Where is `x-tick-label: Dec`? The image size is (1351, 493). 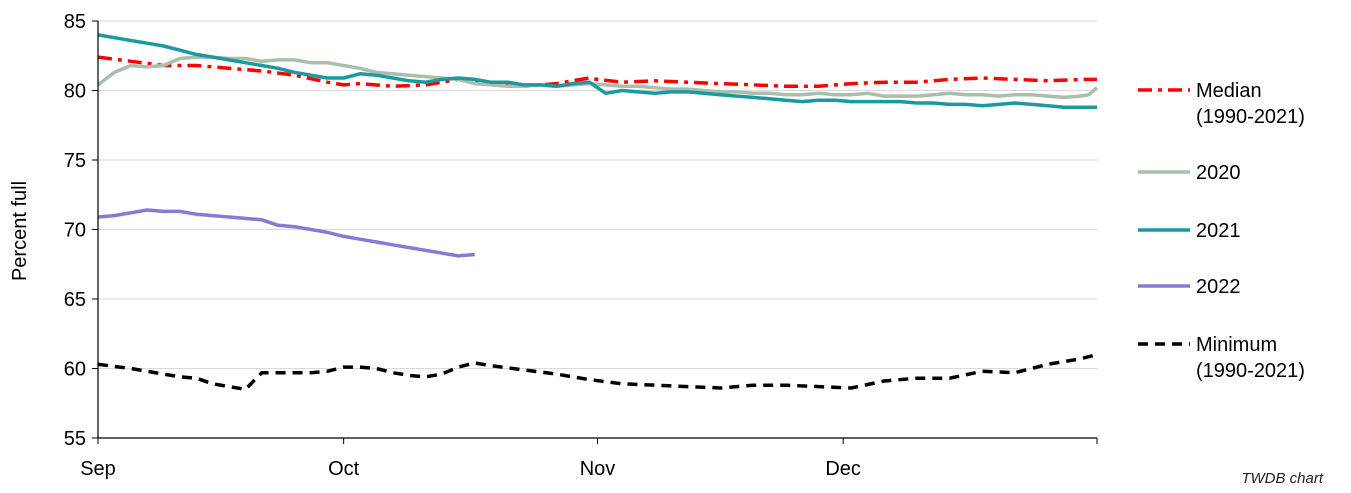
x-tick-label: Dec is located at coordinates (843, 469).